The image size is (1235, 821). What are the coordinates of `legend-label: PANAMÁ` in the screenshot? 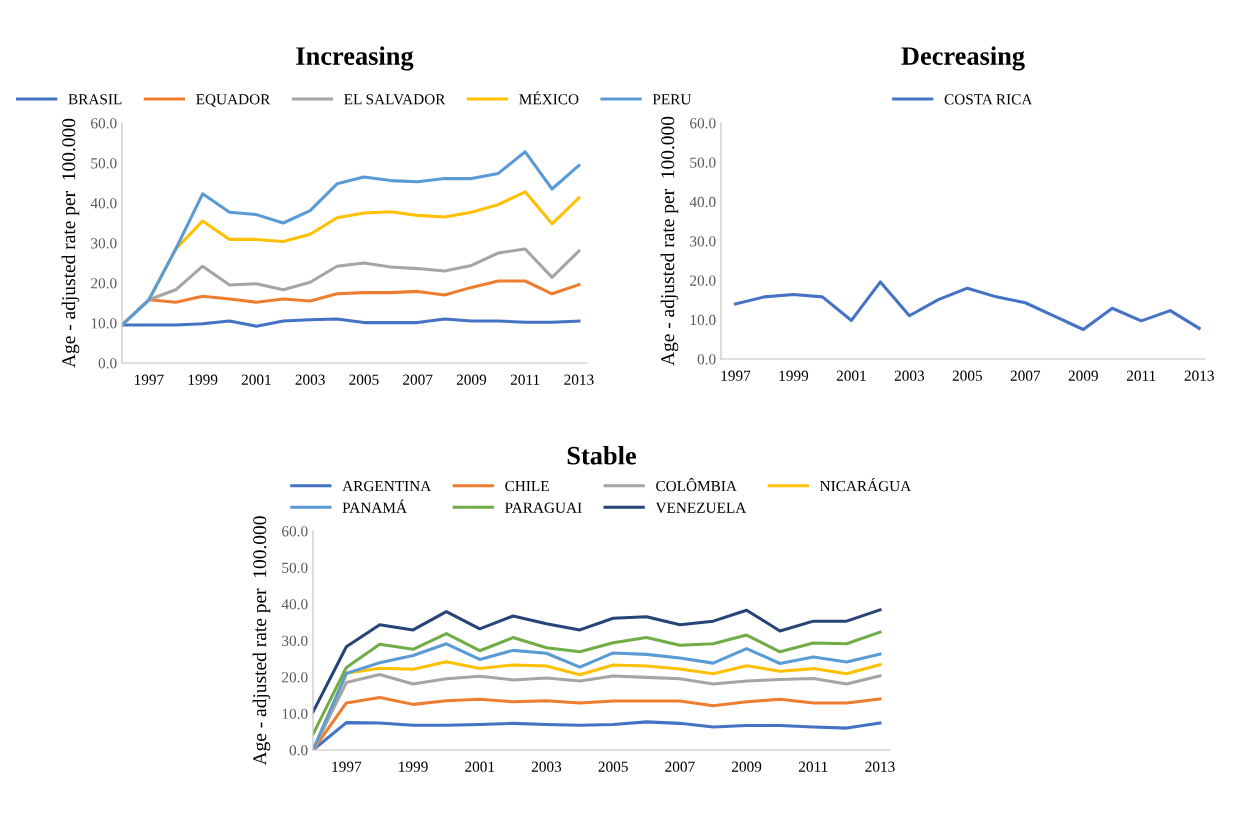 It's located at (374, 506).